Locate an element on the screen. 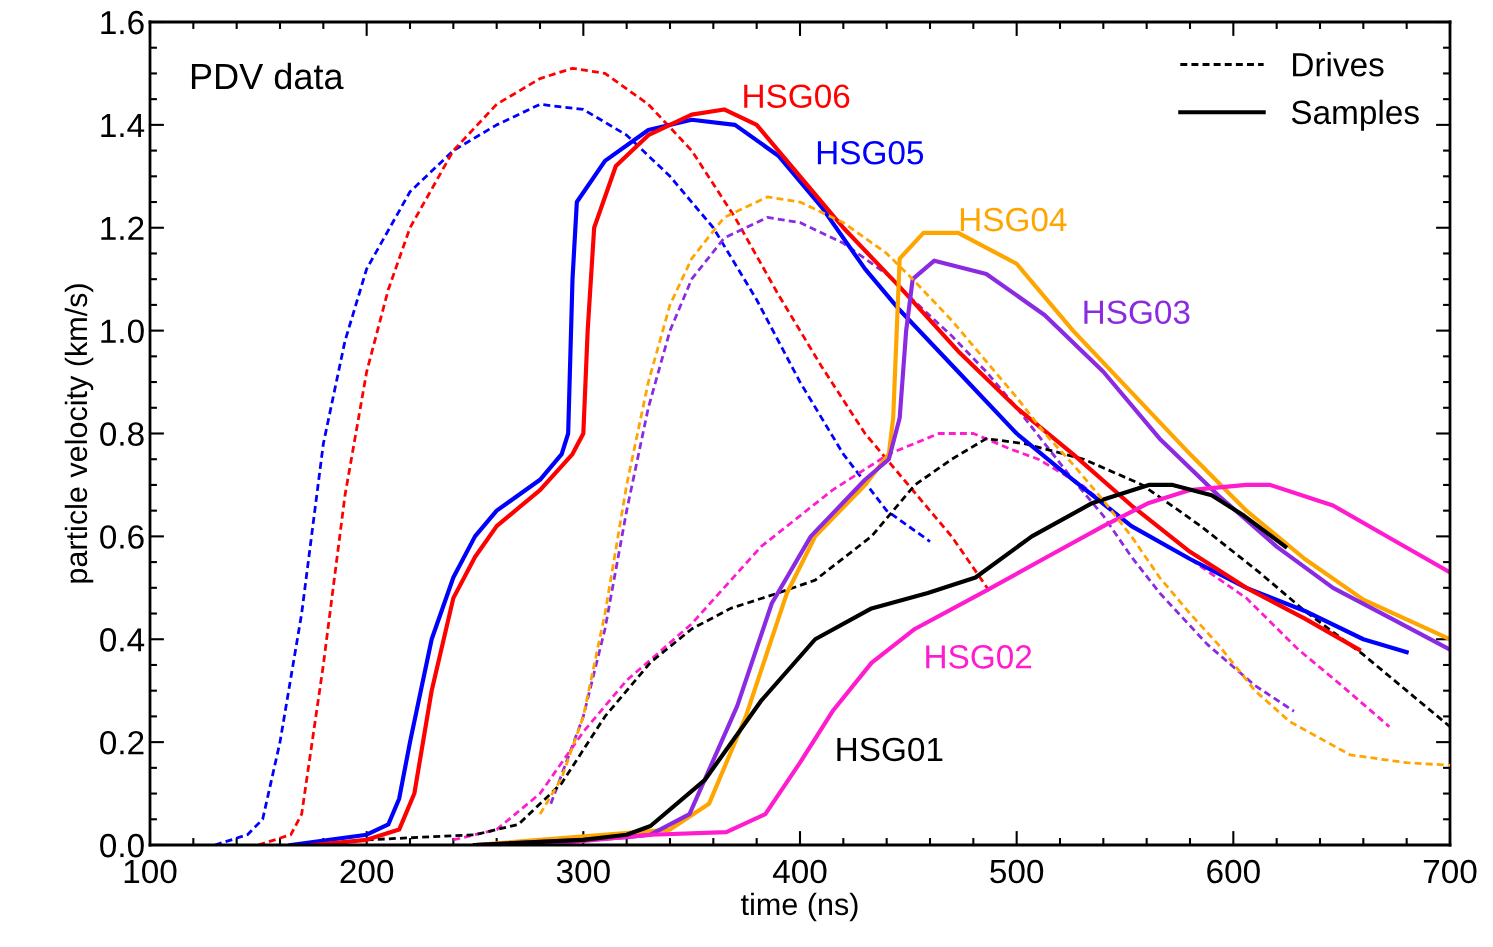 This screenshot has width=1493, height=947. x-tick-label: 400 is located at coordinates (799, 871).